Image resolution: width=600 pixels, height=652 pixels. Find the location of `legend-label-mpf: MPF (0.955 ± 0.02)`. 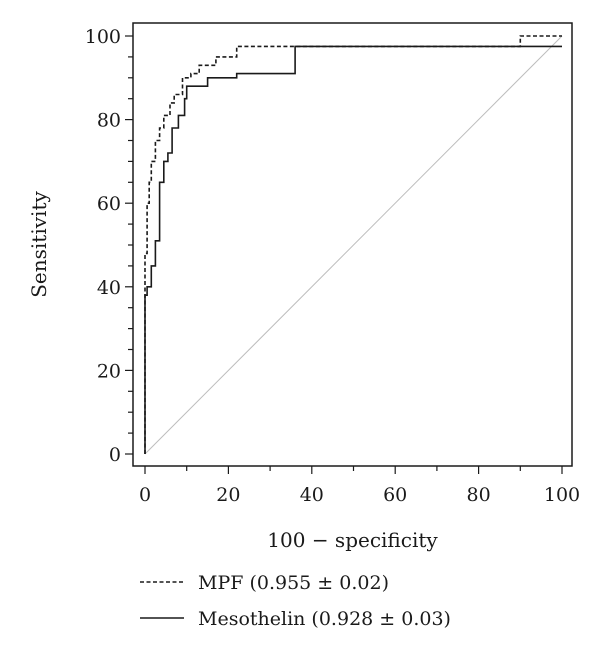

legend-label-mpf: MPF (0.955 ± 0.02) is located at coordinates (293, 583).